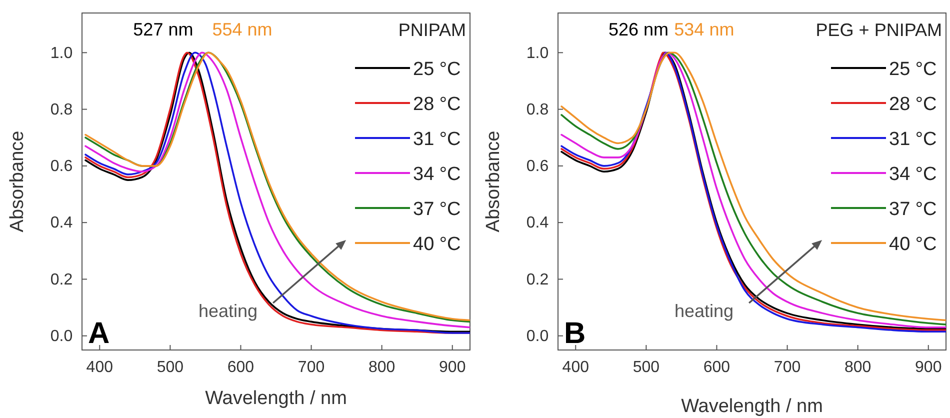 The height and width of the screenshot is (418, 950). Describe the element at coordinates (879, 30) in the screenshot. I see `legend-title: PEG + PNIPAM` at that location.